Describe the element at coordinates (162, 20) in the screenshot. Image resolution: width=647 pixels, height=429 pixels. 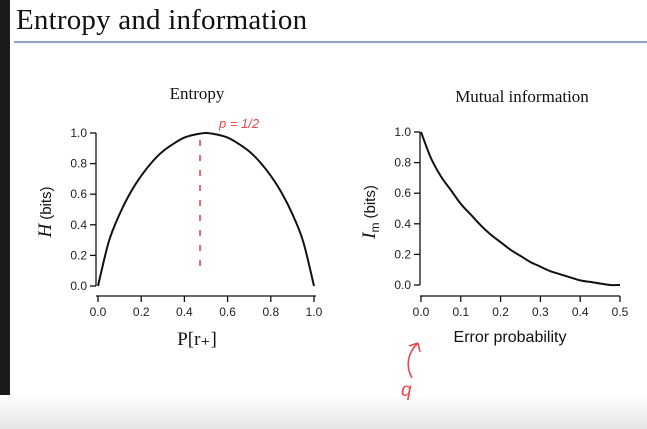
I see `slide-title: Entropy and information` at that location.